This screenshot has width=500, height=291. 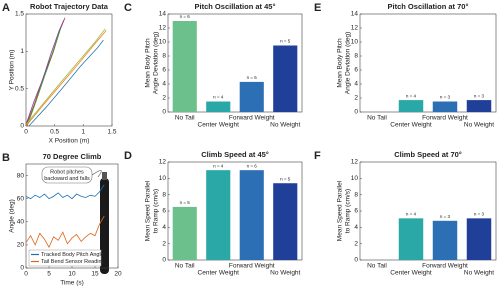 What do you see at coordinates (73, 262) in the screenshot?
I see `legend-label: Tail Bend Sensor Reading` at bounding box center [73, 262].